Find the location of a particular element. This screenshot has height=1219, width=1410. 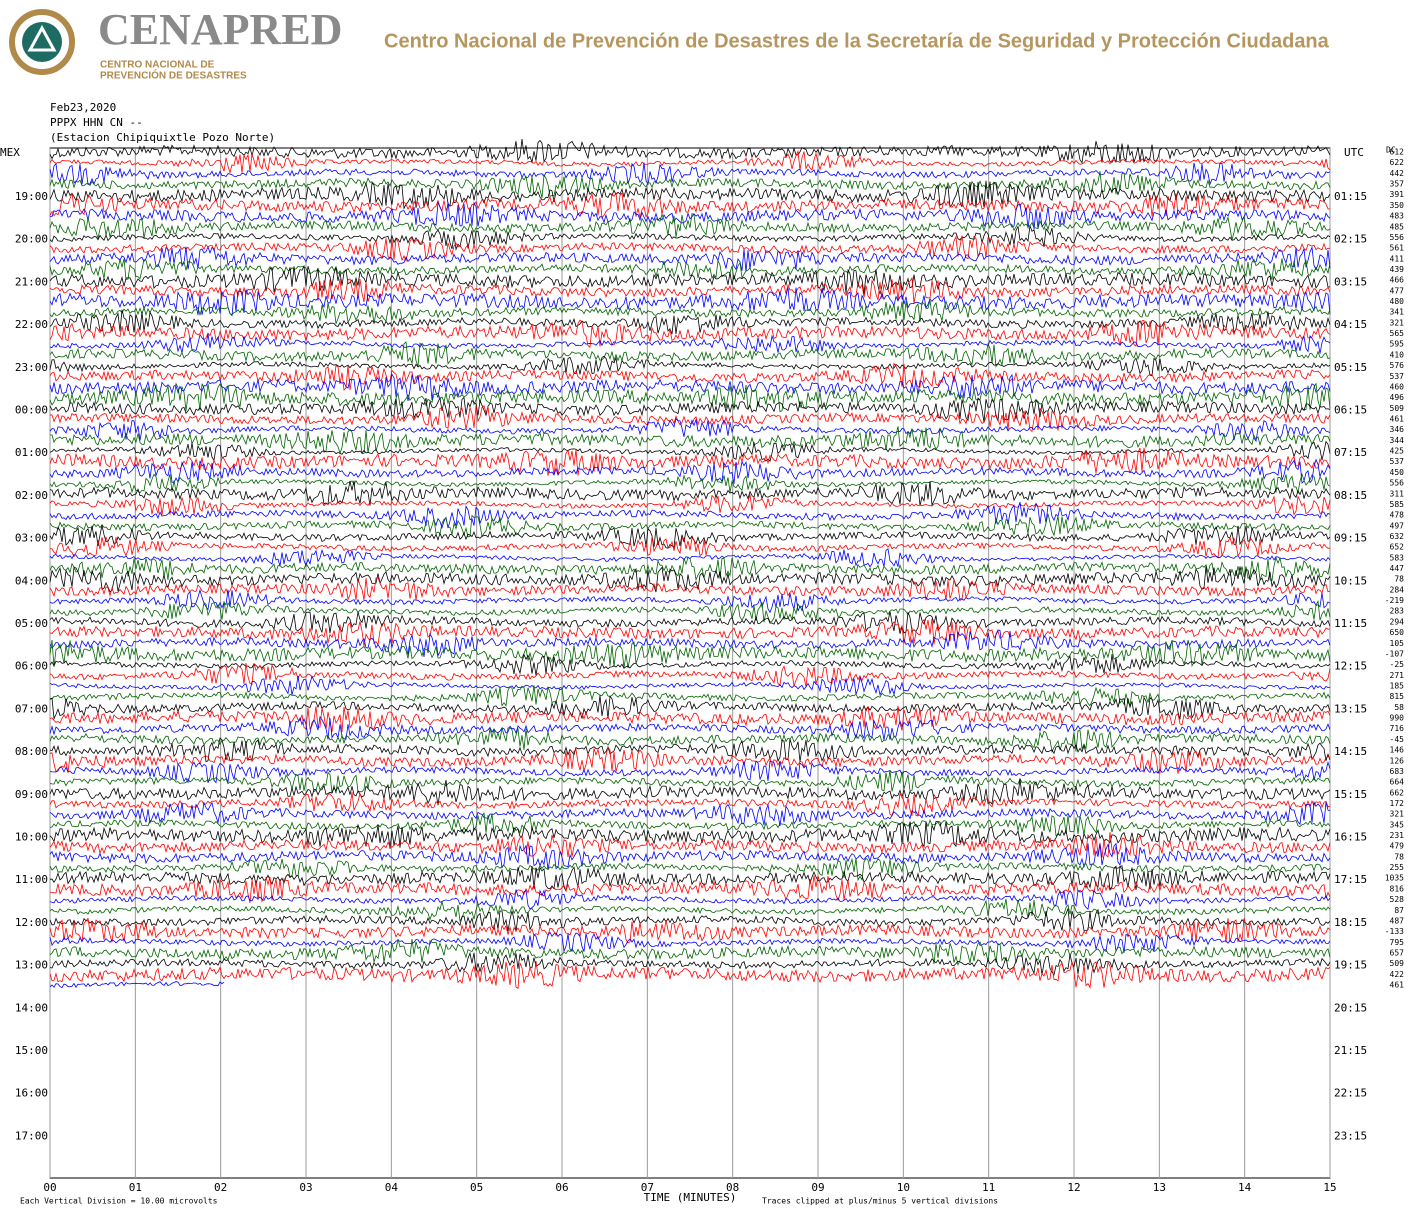

dc-offset: 585 is located at coordinates (1397, 504).